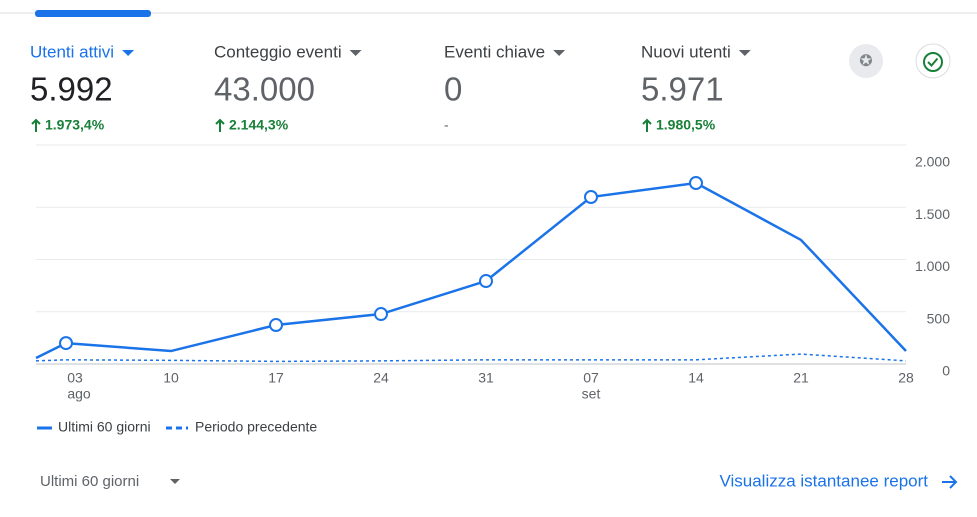 Image resolution: width=977 pixels, height=517 pixels. What do you see at coordinates (486, 378) in the screenshot?
I see `x-tick-label: 31` at bounding box center [486, 378].